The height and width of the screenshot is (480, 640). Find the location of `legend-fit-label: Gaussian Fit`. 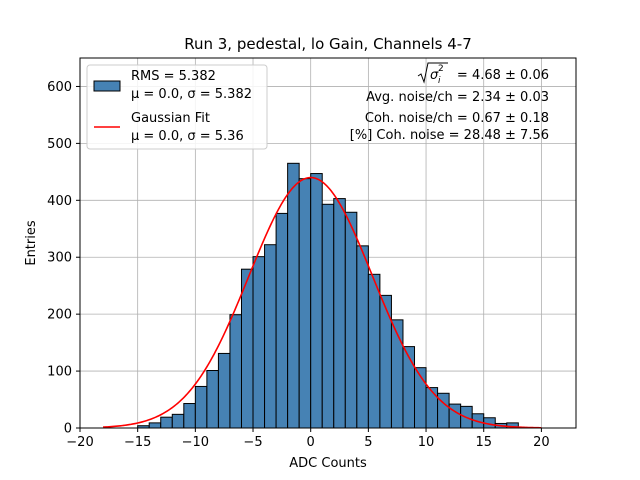

legend-fit-label: Gaussian Fit is located at coordinates (170, 118).